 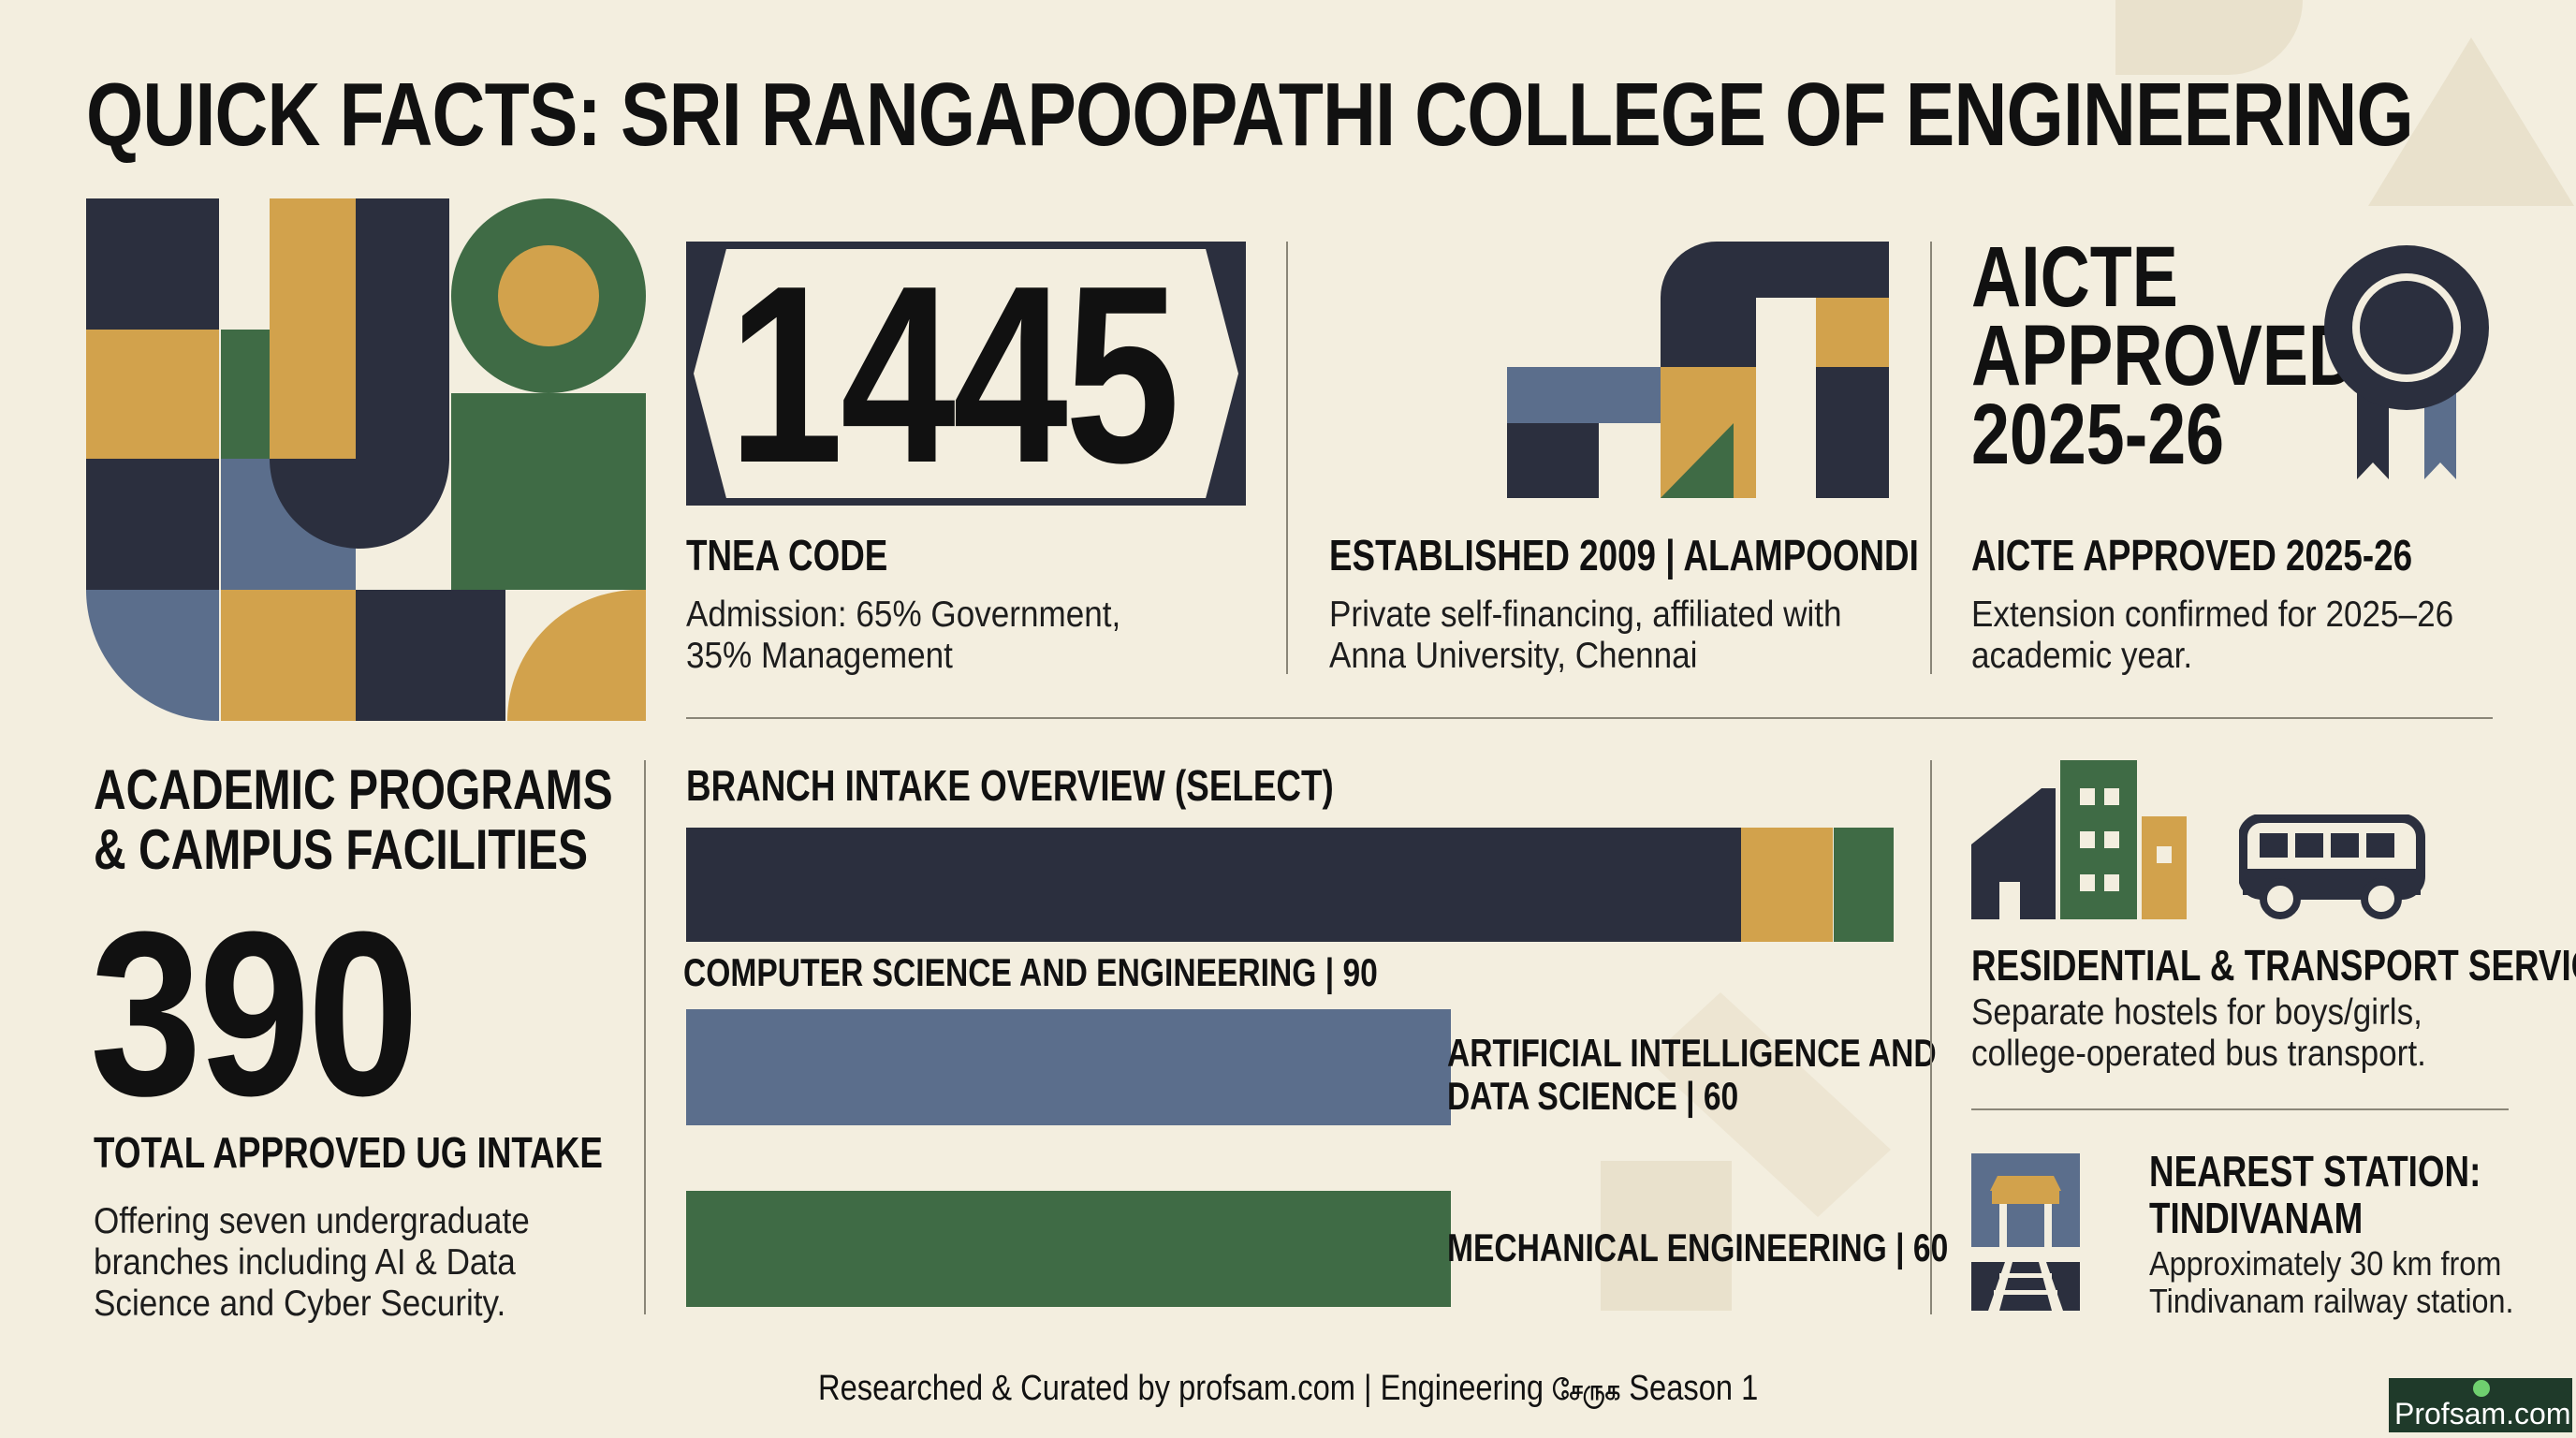 What do you see at coordinates (1586, 1390) in the screenshot?
I see `footer-tamil-text: சேருக` at bounding box center [1586, 1390].